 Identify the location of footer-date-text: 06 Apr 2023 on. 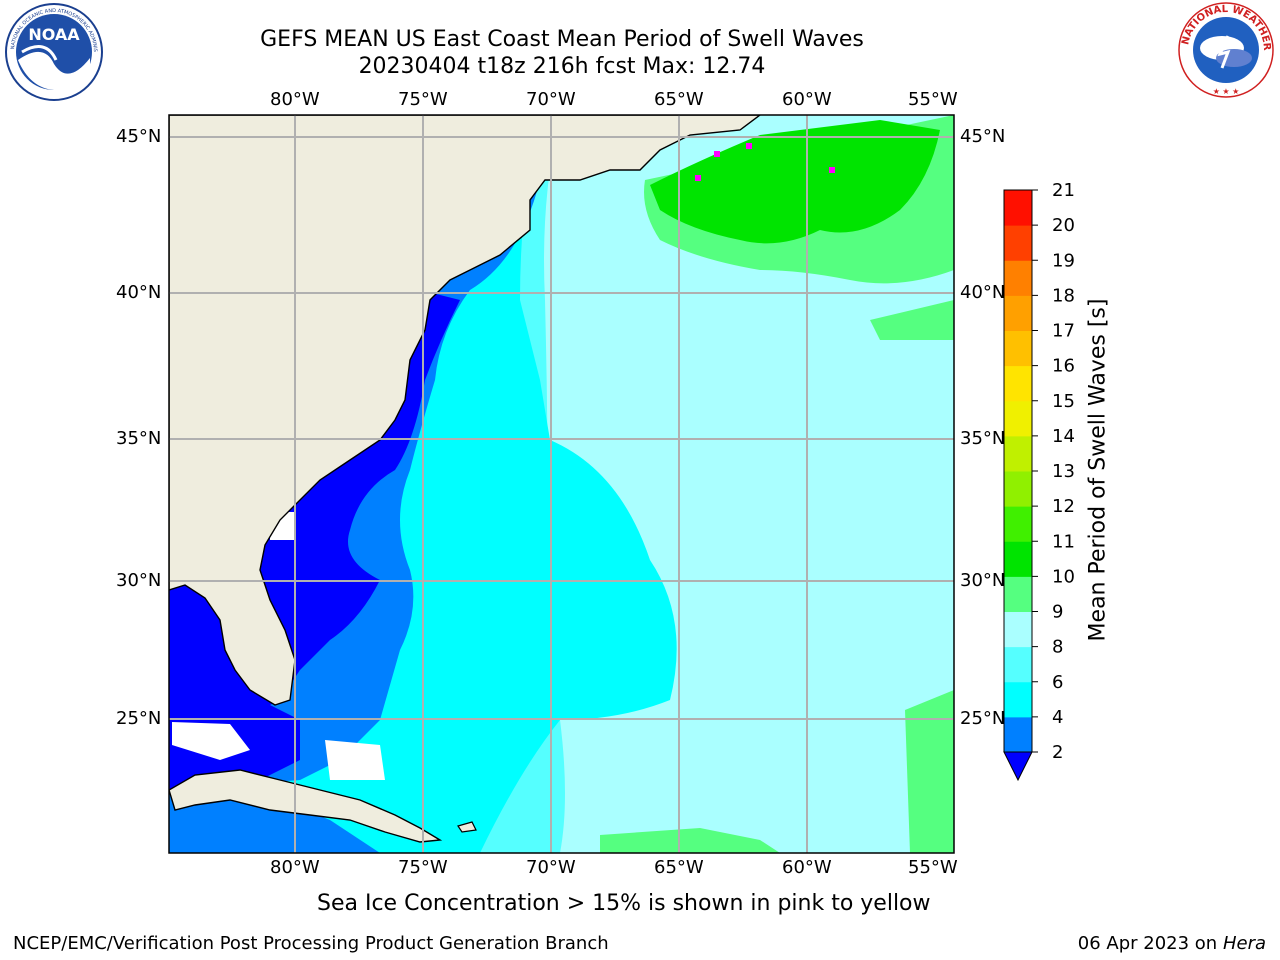
(1147, 943).